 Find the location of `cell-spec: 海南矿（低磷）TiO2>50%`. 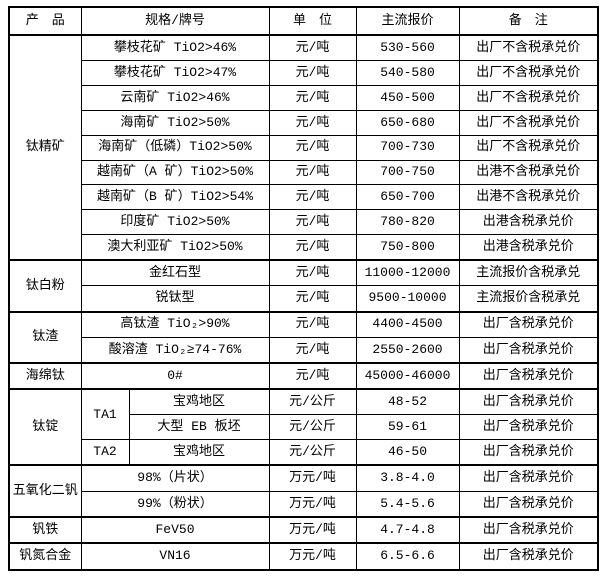

cell-spec: 海南矿（低磷）TiO2>50% is located at coordinates (175, 147).